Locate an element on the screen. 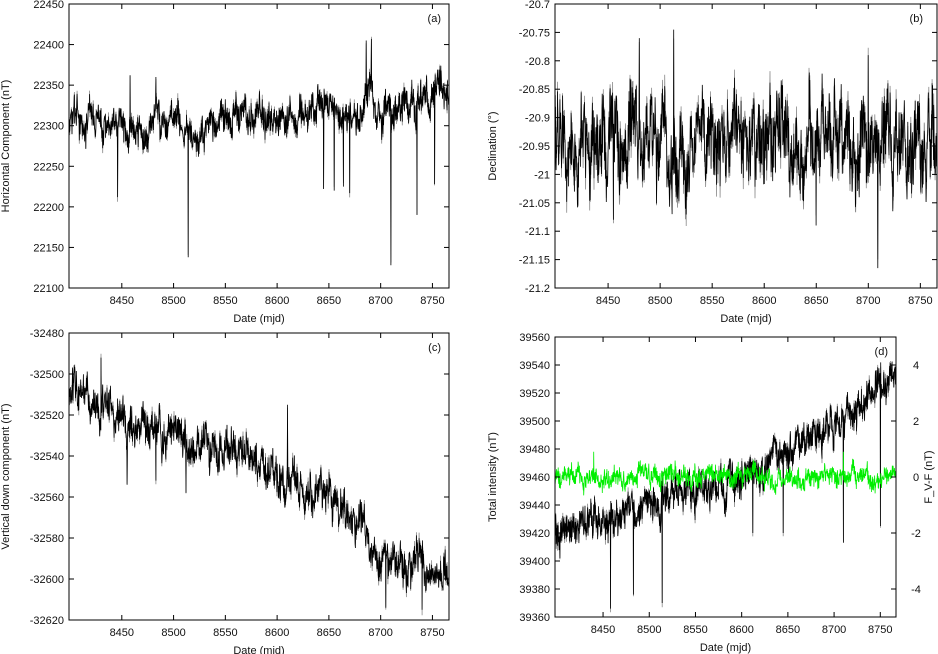  y-tick-label: -21.15 is located at coordinates (534, 261).